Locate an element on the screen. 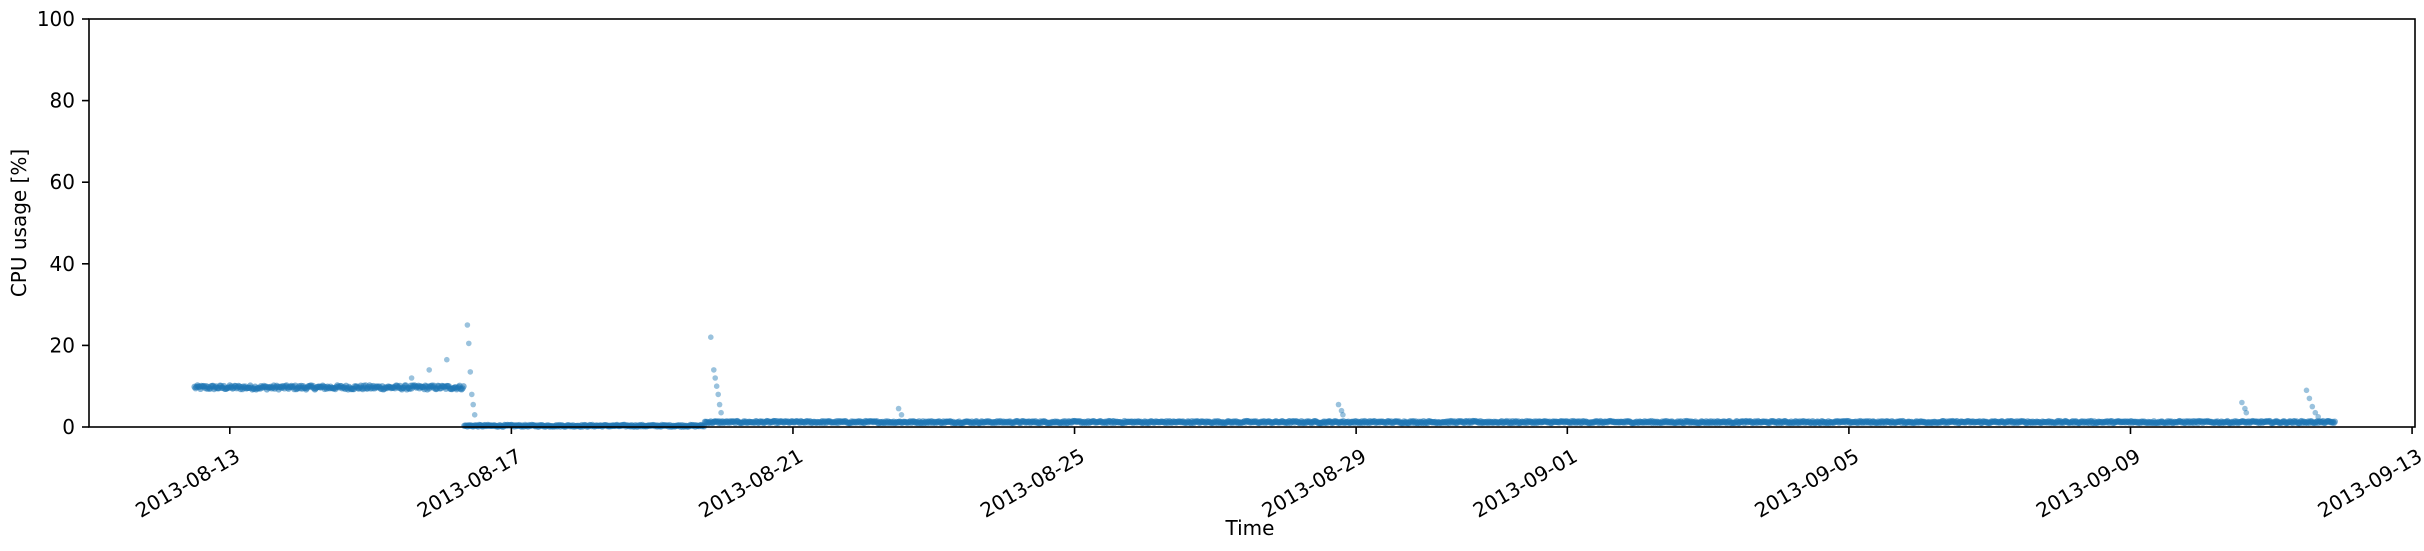 The height and width of the screenshot is (551, 2424). x-tick-label: 2013-08-21 is located at coordinates (750, 483).